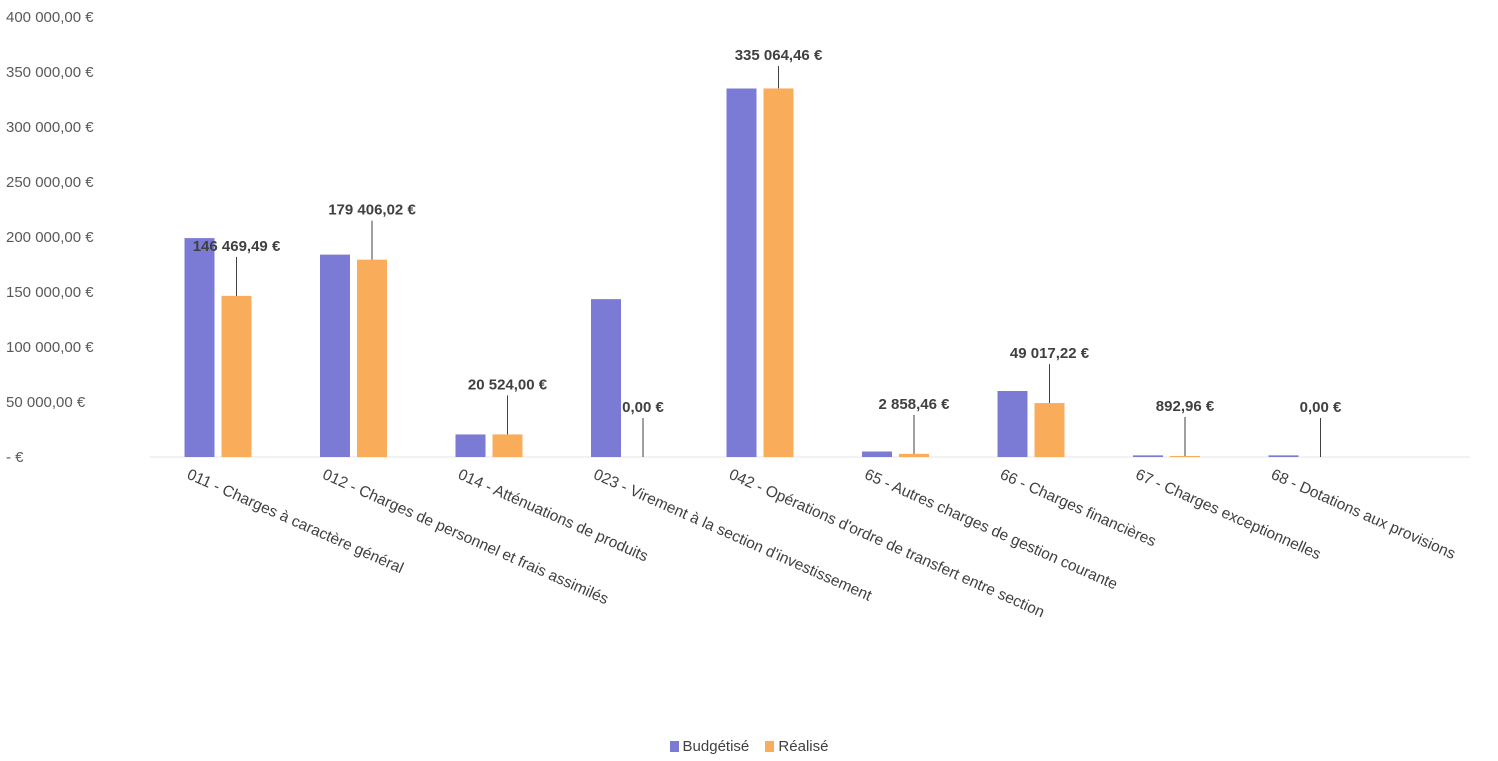  Describe the element at coordinates (50, 17) in the screenshot. I see `y-tick-label: 400 000,00 €` at that location.